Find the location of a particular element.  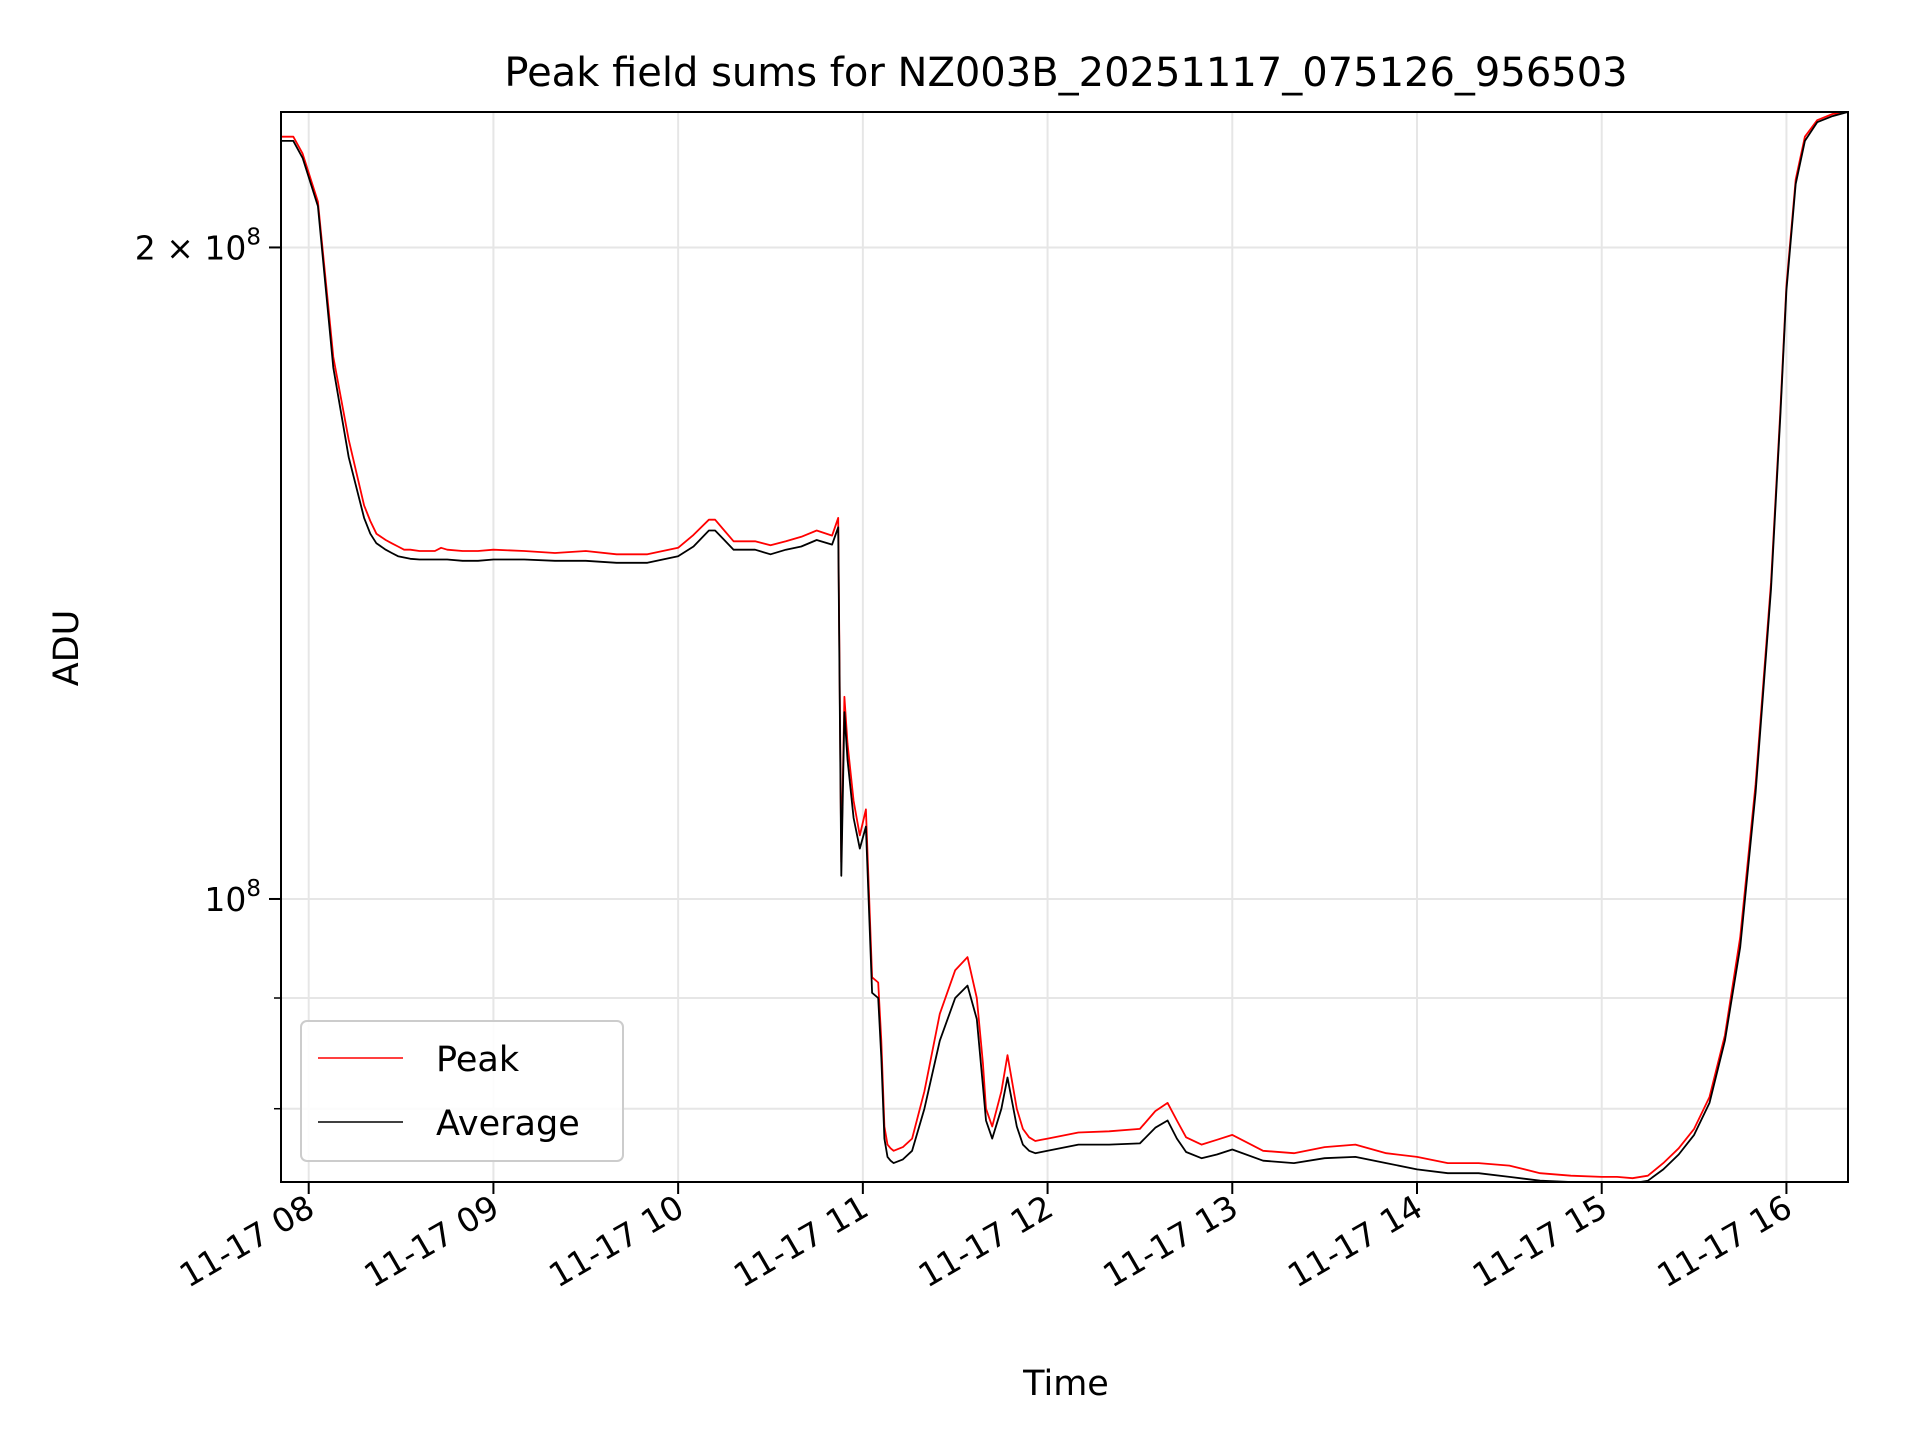

y-axis: 108 2 × 108 is located at coordinates (208, 667).